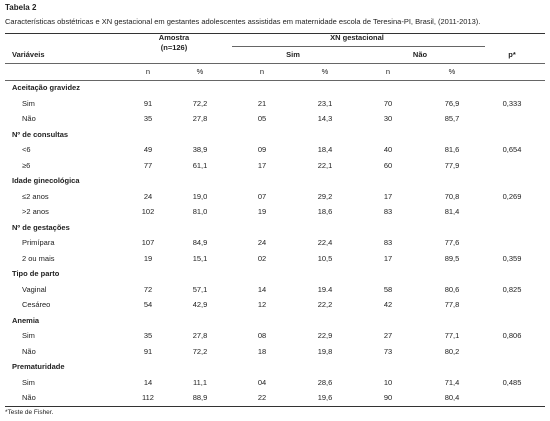  What do you see at coordinates (200, 196) in the screenshot?
I see `cell: 19,0` at bounding box center [200, 196].